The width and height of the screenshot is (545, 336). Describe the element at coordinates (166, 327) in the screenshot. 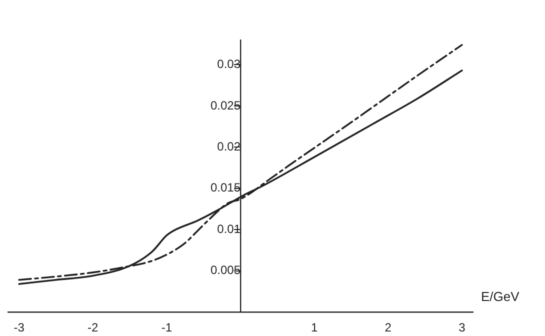

I see `x-tick-label: -1` at that location.